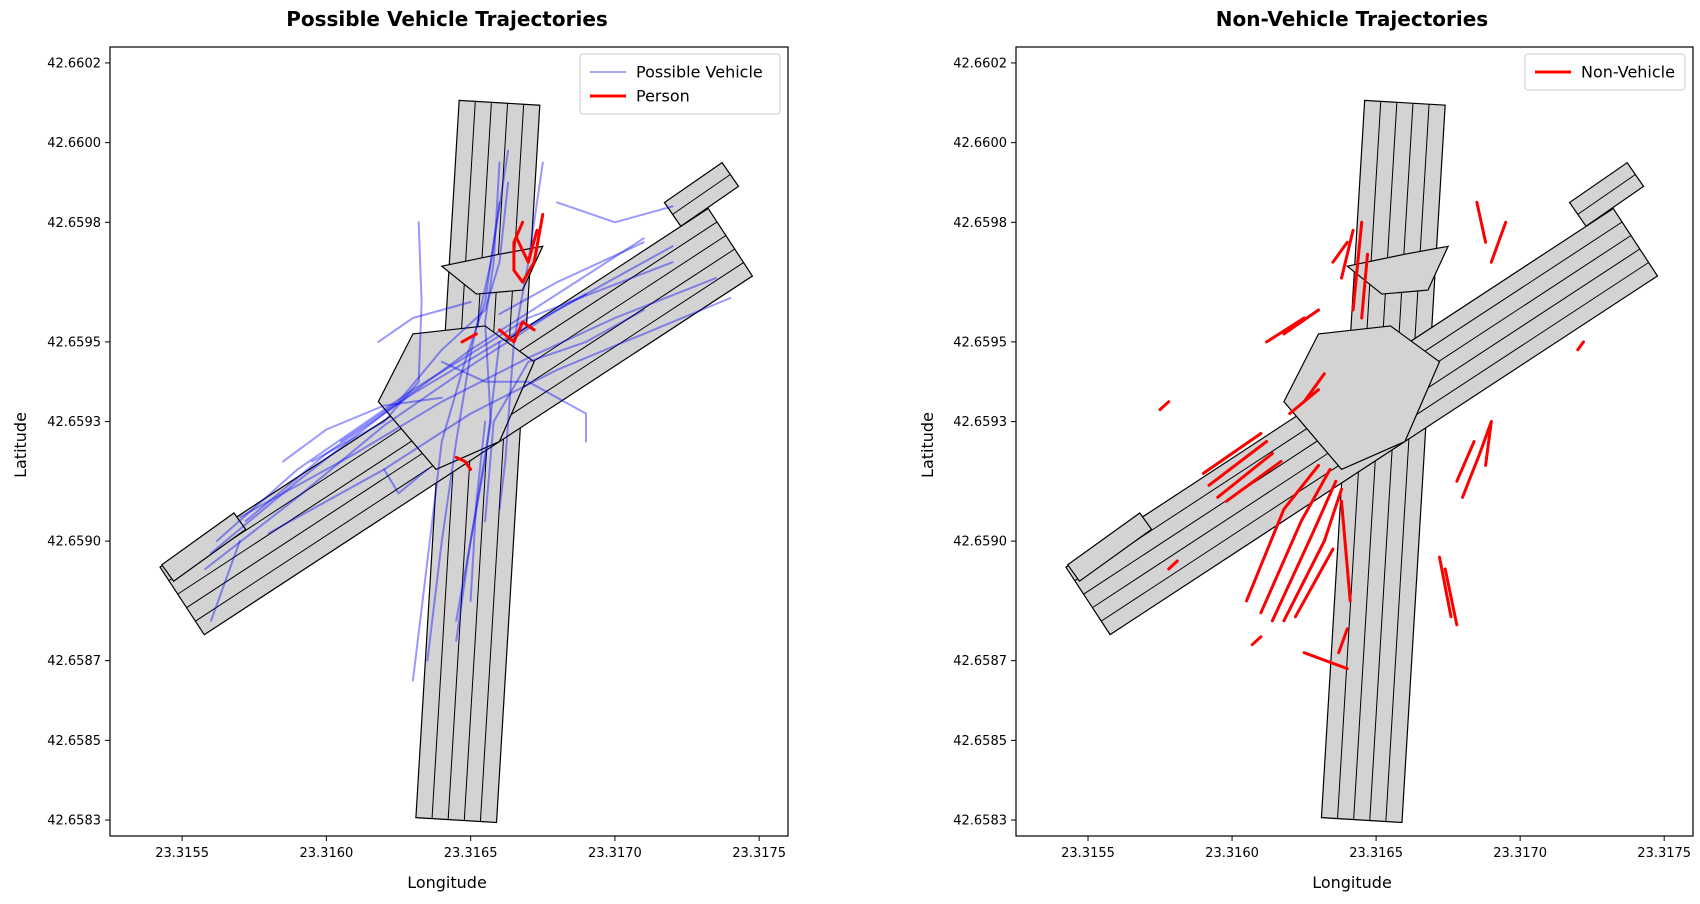  I want to click on legend-label: Possible Vehicle, so click(699, 72).